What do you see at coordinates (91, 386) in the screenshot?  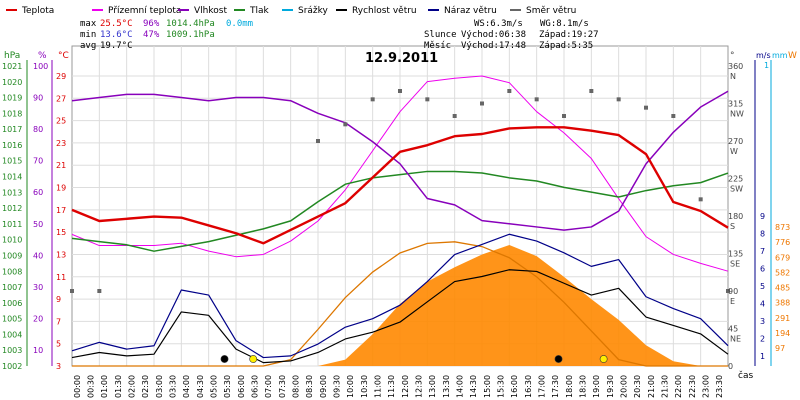 I see `tick-time: 00:30` at bounding box center [91, 386].